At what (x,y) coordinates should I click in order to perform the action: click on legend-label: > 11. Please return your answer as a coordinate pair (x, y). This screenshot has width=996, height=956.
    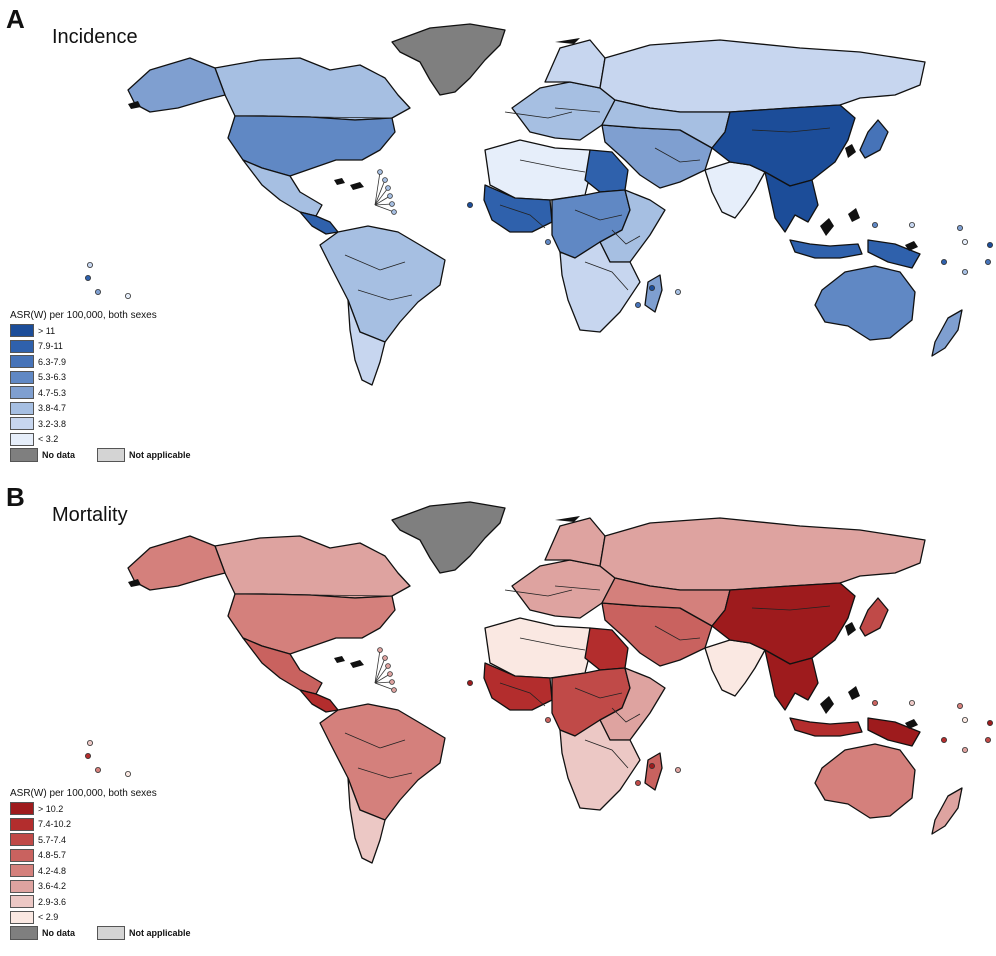
    Looking at the image, I should click on (47, 330).